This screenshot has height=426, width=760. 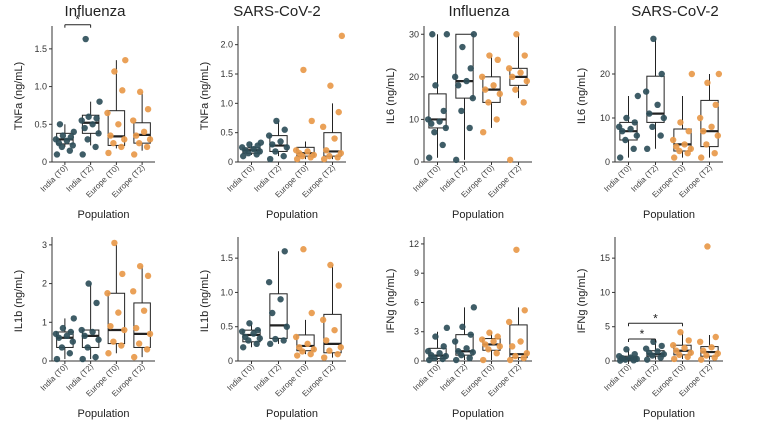 I want to click on y-tick-label: 0, so click(x=44, y=361).